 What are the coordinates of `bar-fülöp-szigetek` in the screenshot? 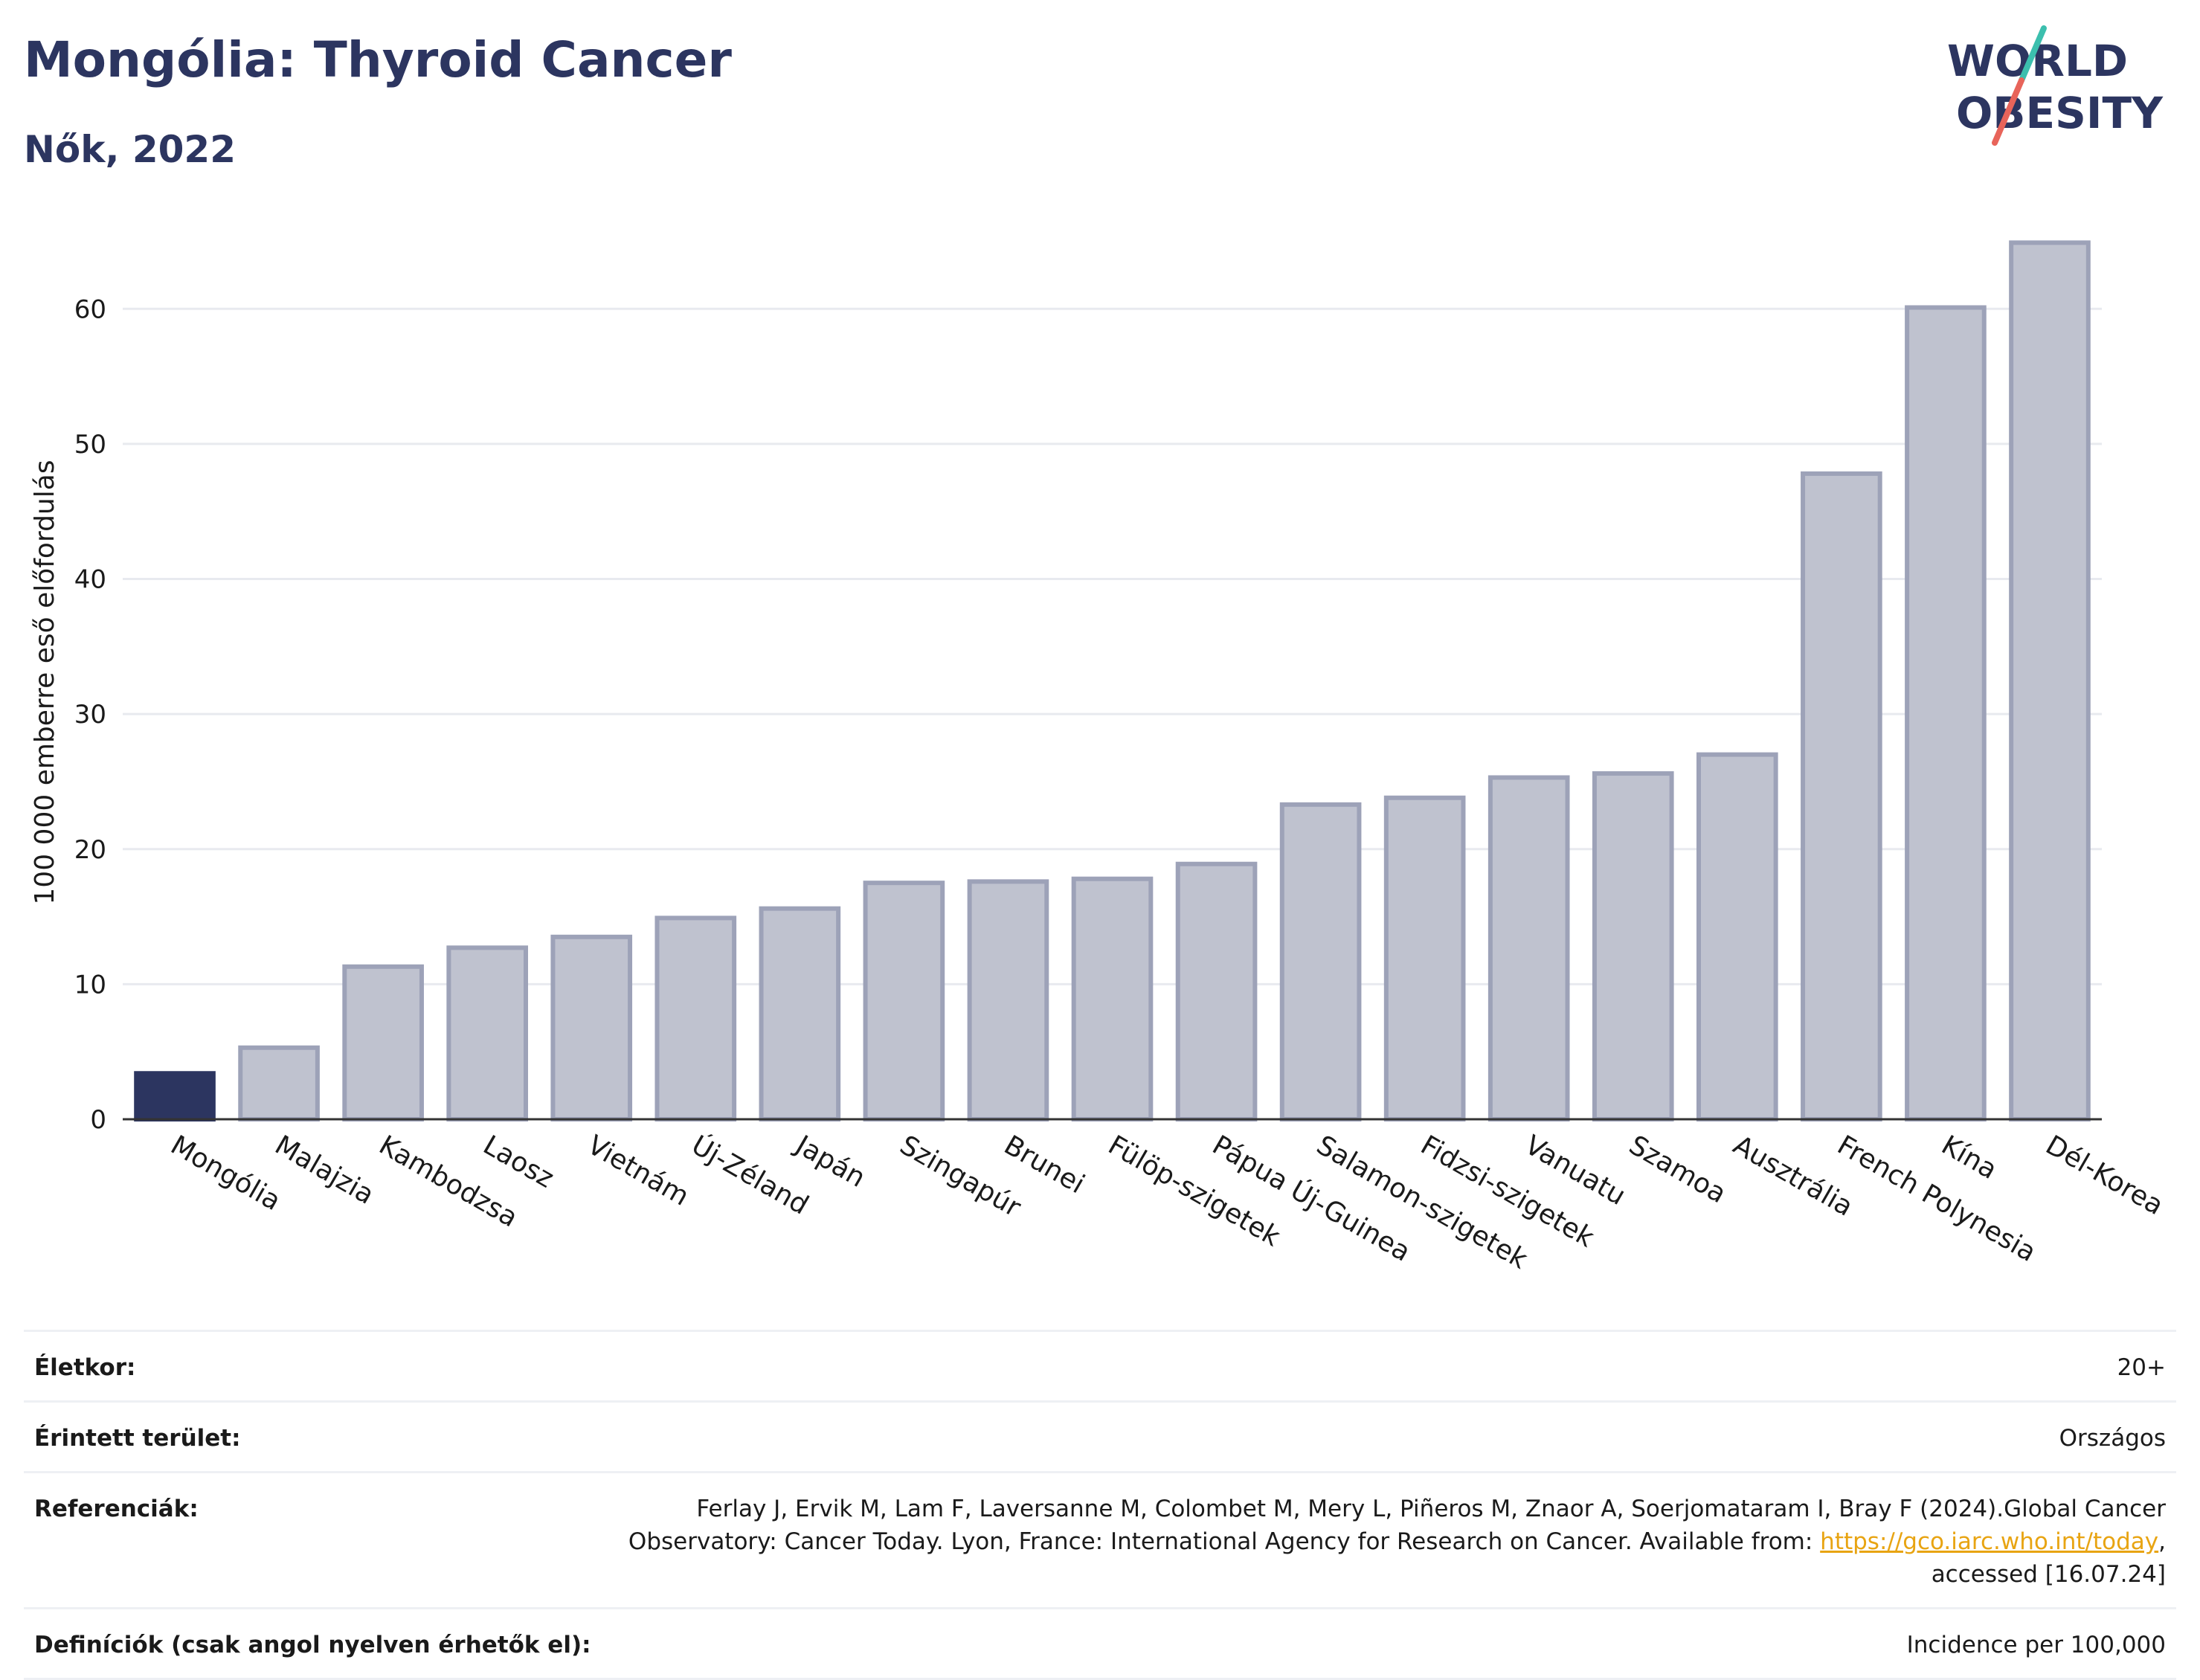 It's located at (1112, 999).